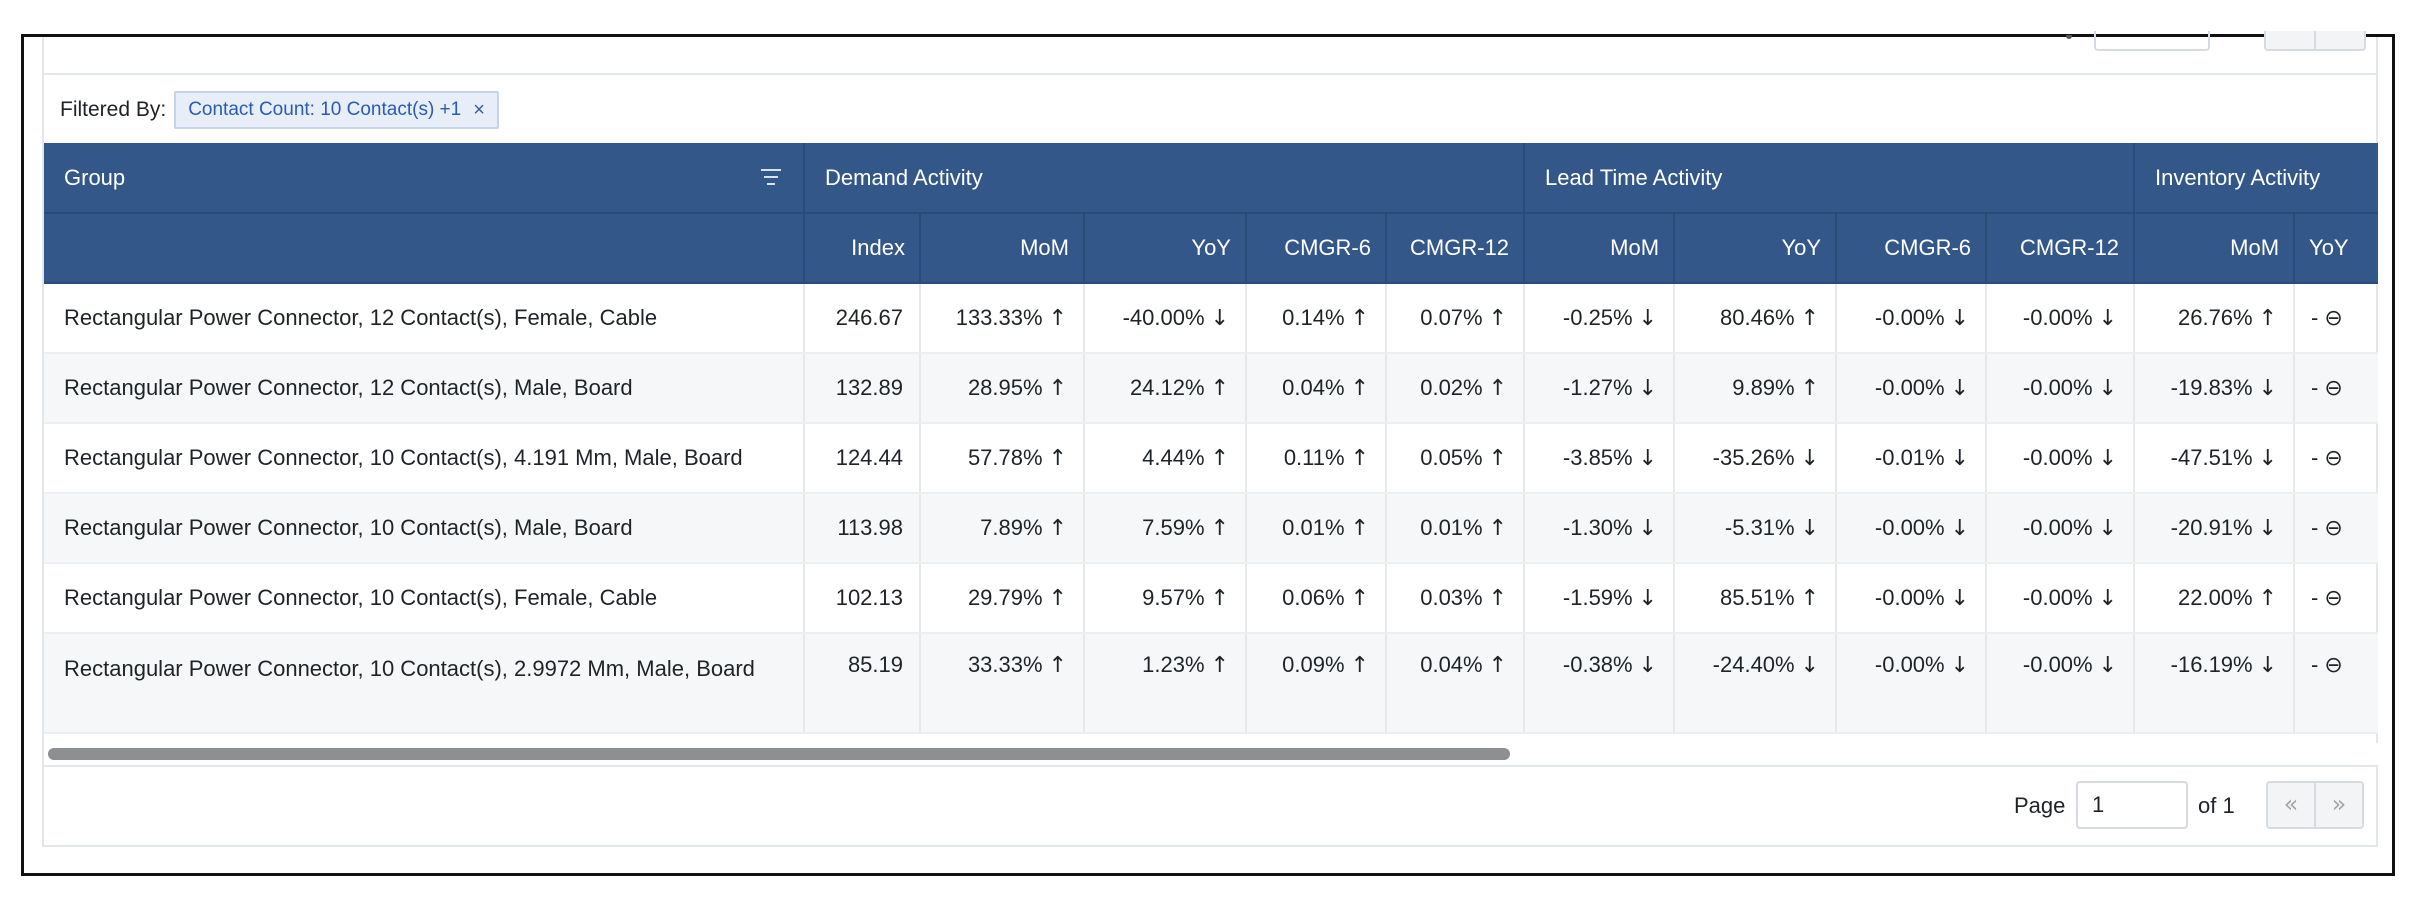 The image size is (2414, 902). I want to click on metric-value: -47.51%, so click(2211, 457).